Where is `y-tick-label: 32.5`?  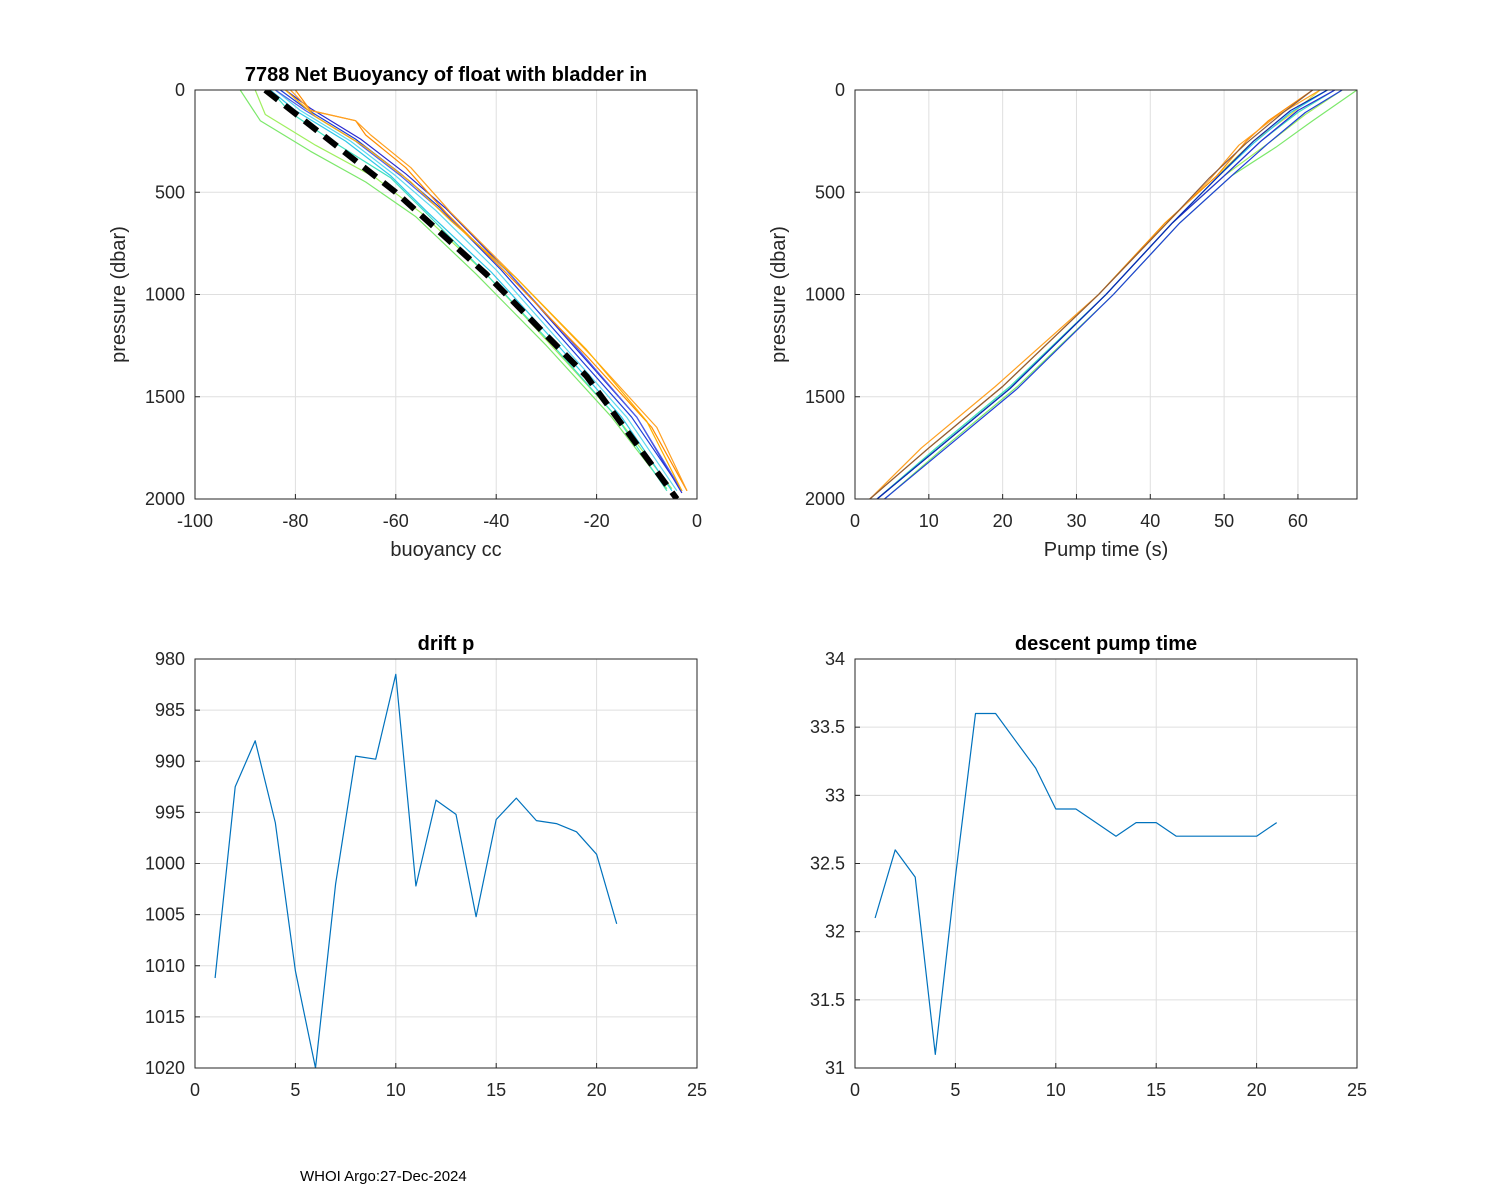
y-tick-label: 32.5 is located at coordinates (827, 864).